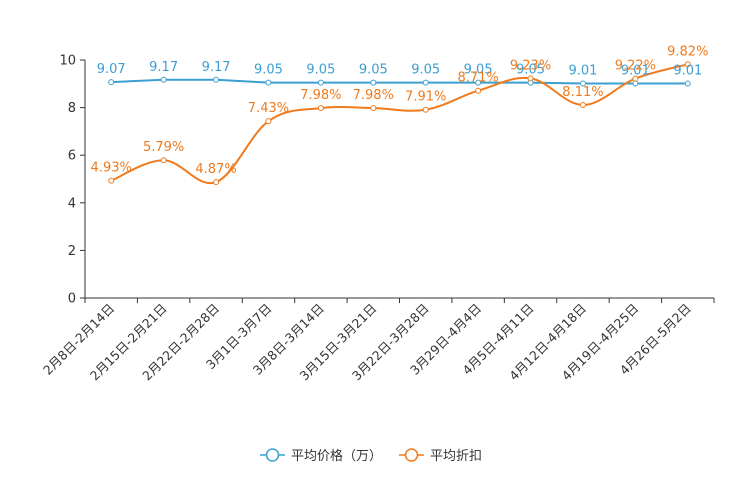 Image resolution: width=744 pixels, height=496 pixels. Describe the element at coordinates (336, 456) in the screenshot. I see `legend-label: 平均价格（万）` at that location.